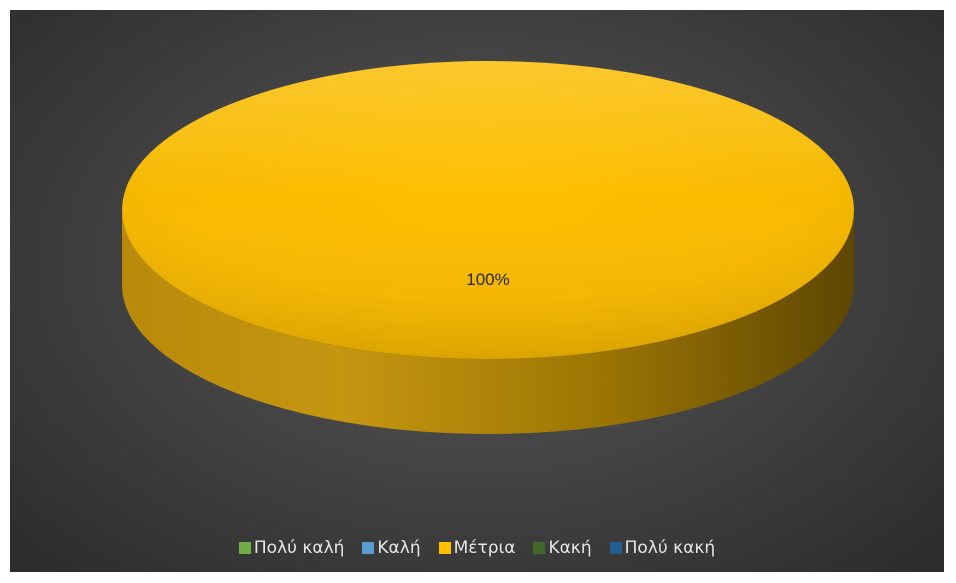 This screenshot has height=583, width=956. What do you see at coordinates (299, 548) in the screenshot?
I see `legend-label: Πολύ καλή` at bounding box center [299, 548].